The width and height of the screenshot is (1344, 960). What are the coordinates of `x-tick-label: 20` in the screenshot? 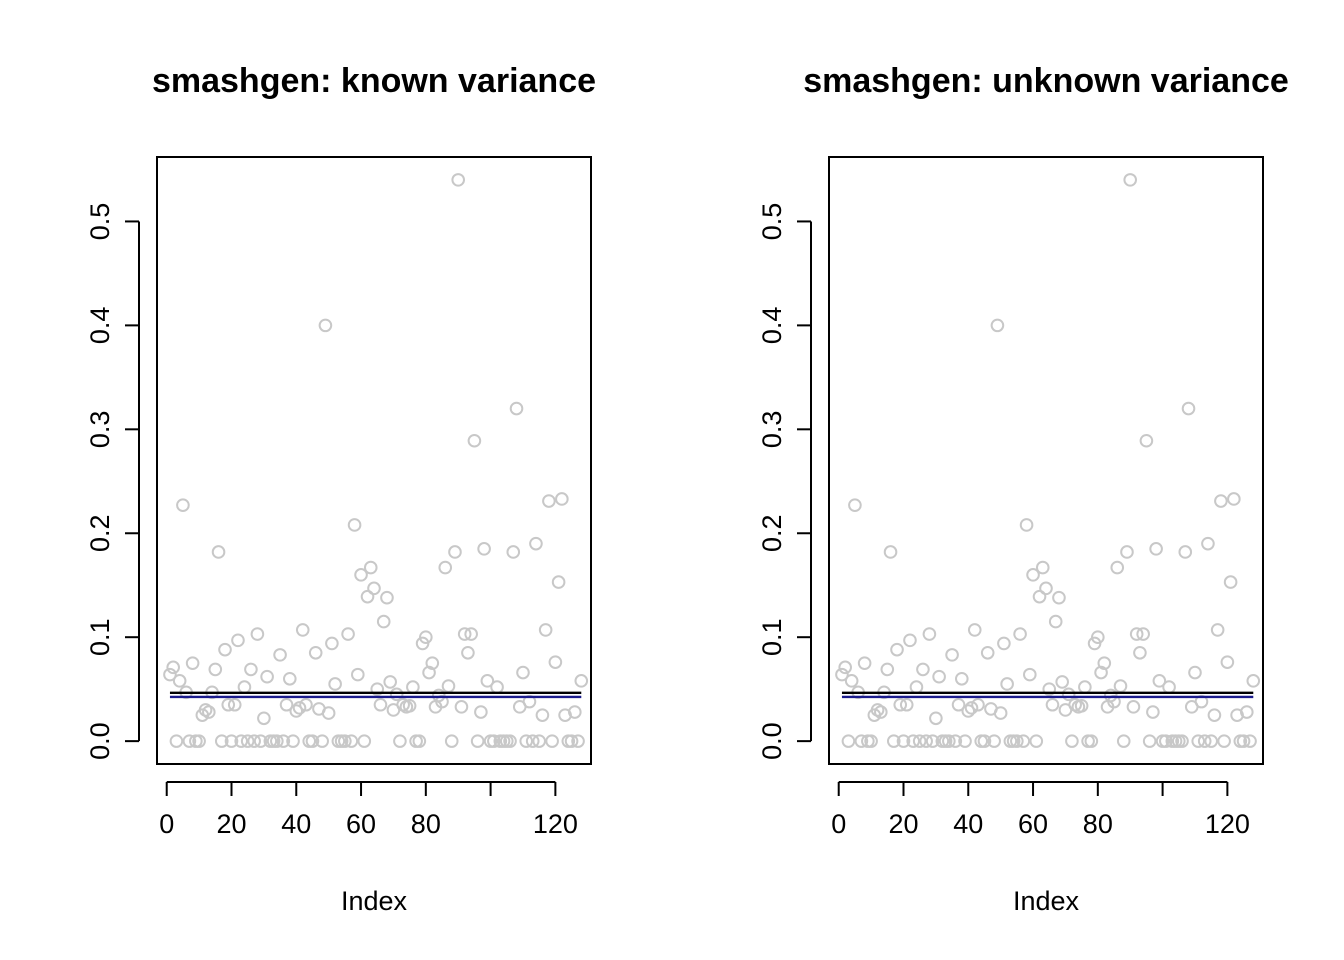 It's located at (903, 824).